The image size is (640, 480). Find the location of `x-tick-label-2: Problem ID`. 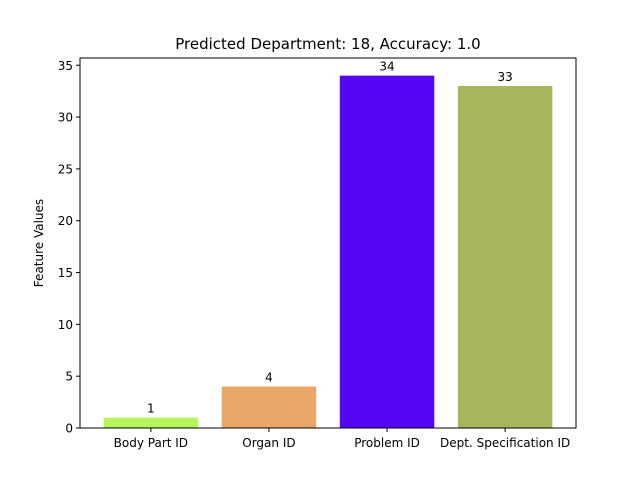

x-tick-label-2: Problem ID is located at coordinates (387, 443).